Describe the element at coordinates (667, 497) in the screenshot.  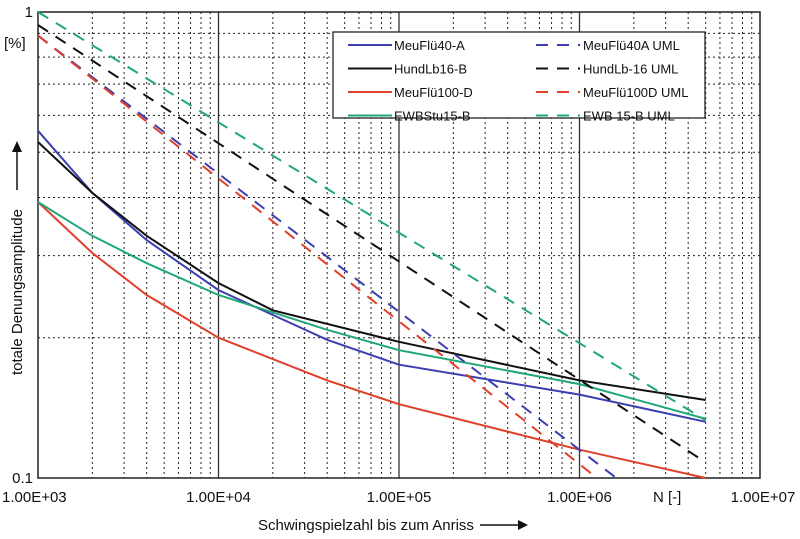
I see `x-unit-annotation: N [-]` at that location.